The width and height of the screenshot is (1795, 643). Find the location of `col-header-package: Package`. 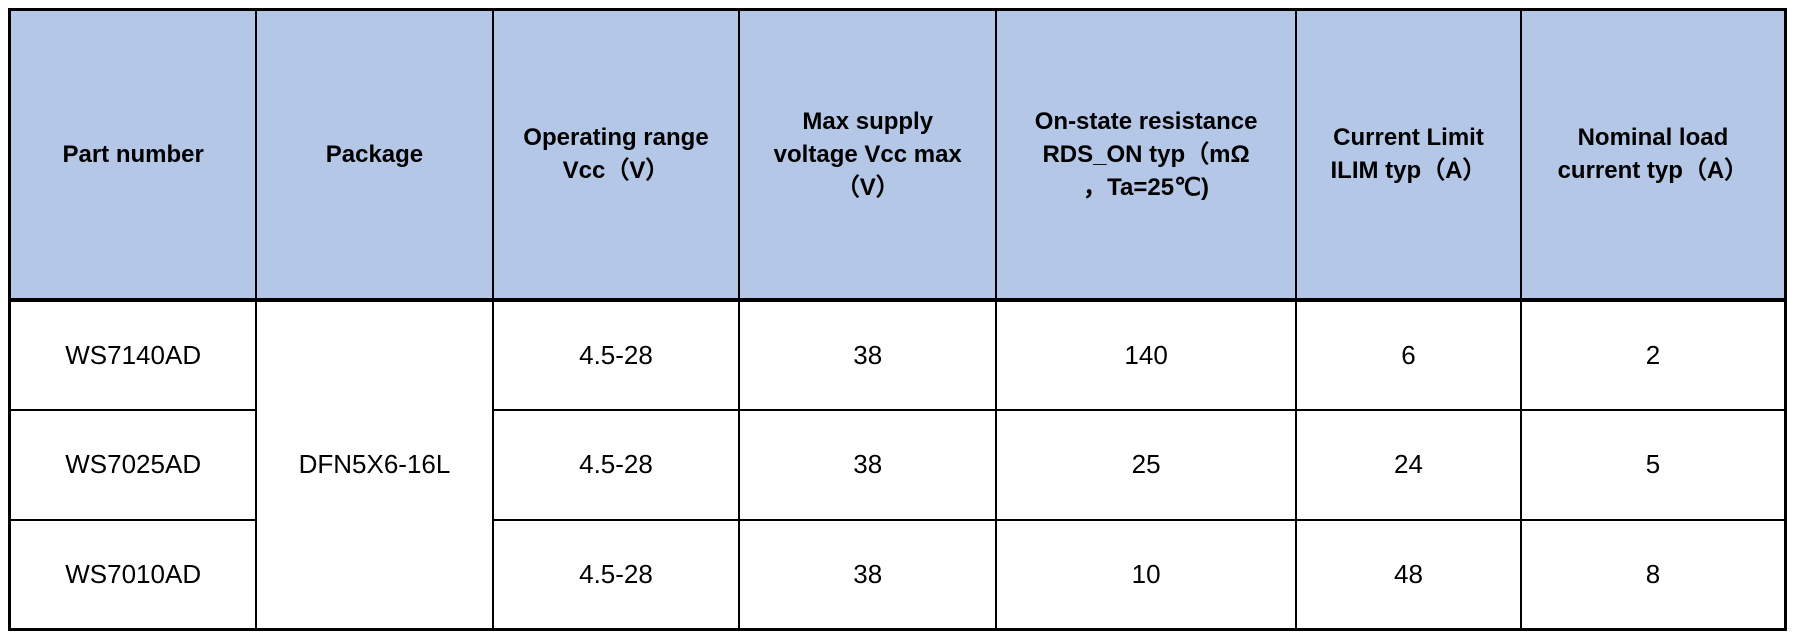

col-header-package: Package is located at coordinates (374, 155).